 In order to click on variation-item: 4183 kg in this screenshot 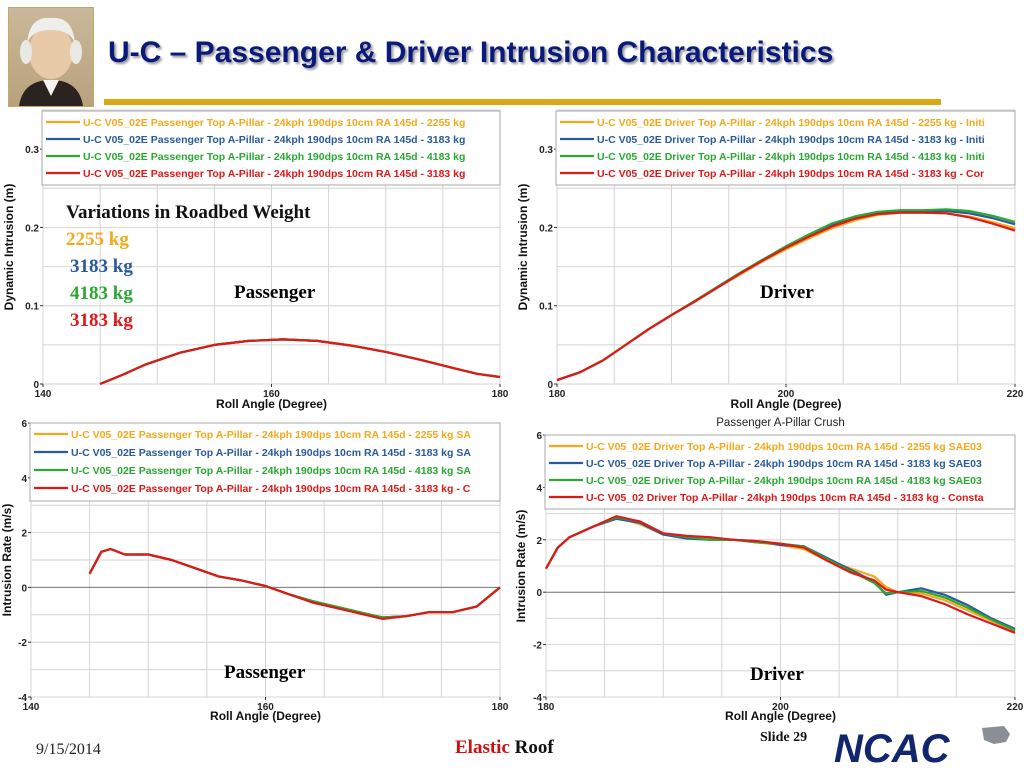, I will do `click(101, 293)`.